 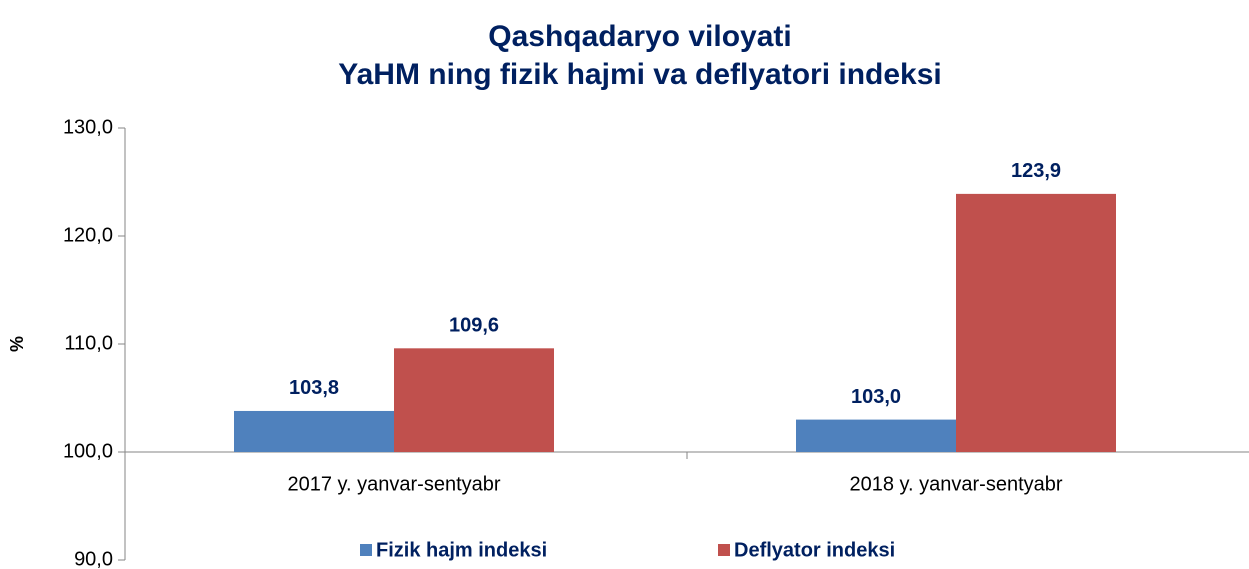 What do you see at coordinates (93, 558) in the screenshot?
I see `y-tick-label: 90,0` at bounding box center [93, 558].